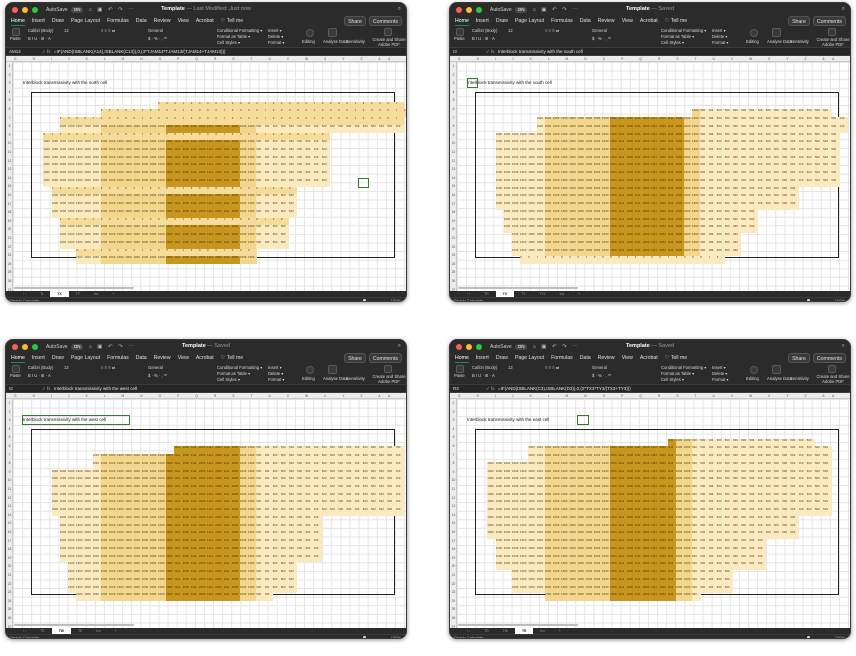  Describe the element at coordinates (158, 38) in the screenshot. I see `number-format-buttons: $ · % · , ⁰⁰` at that location.